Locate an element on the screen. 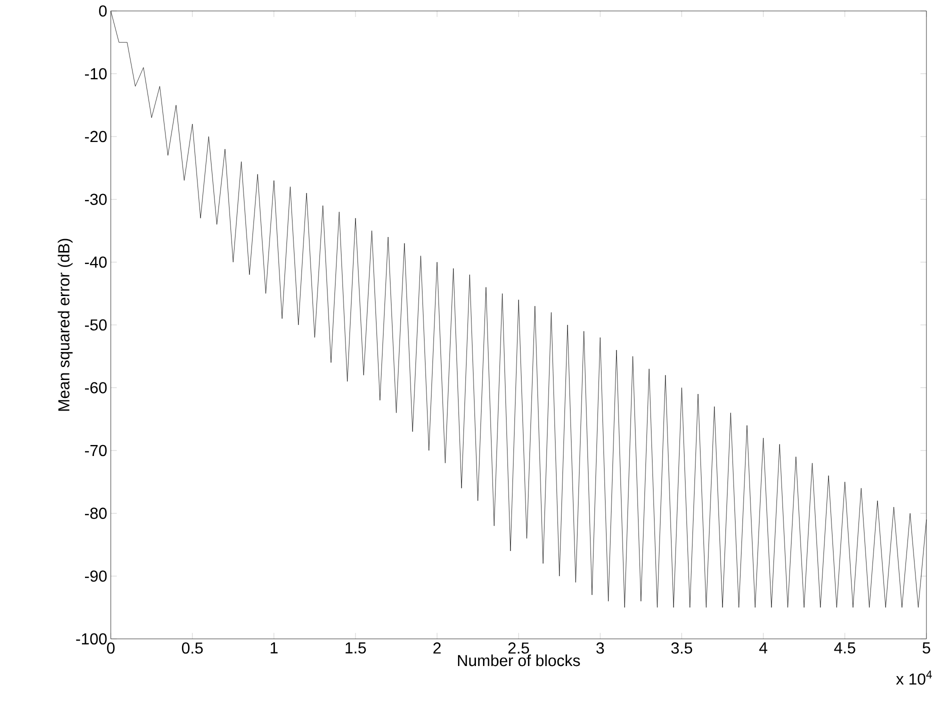  y-tick-label: 0 is located at coordinates (103, 11).